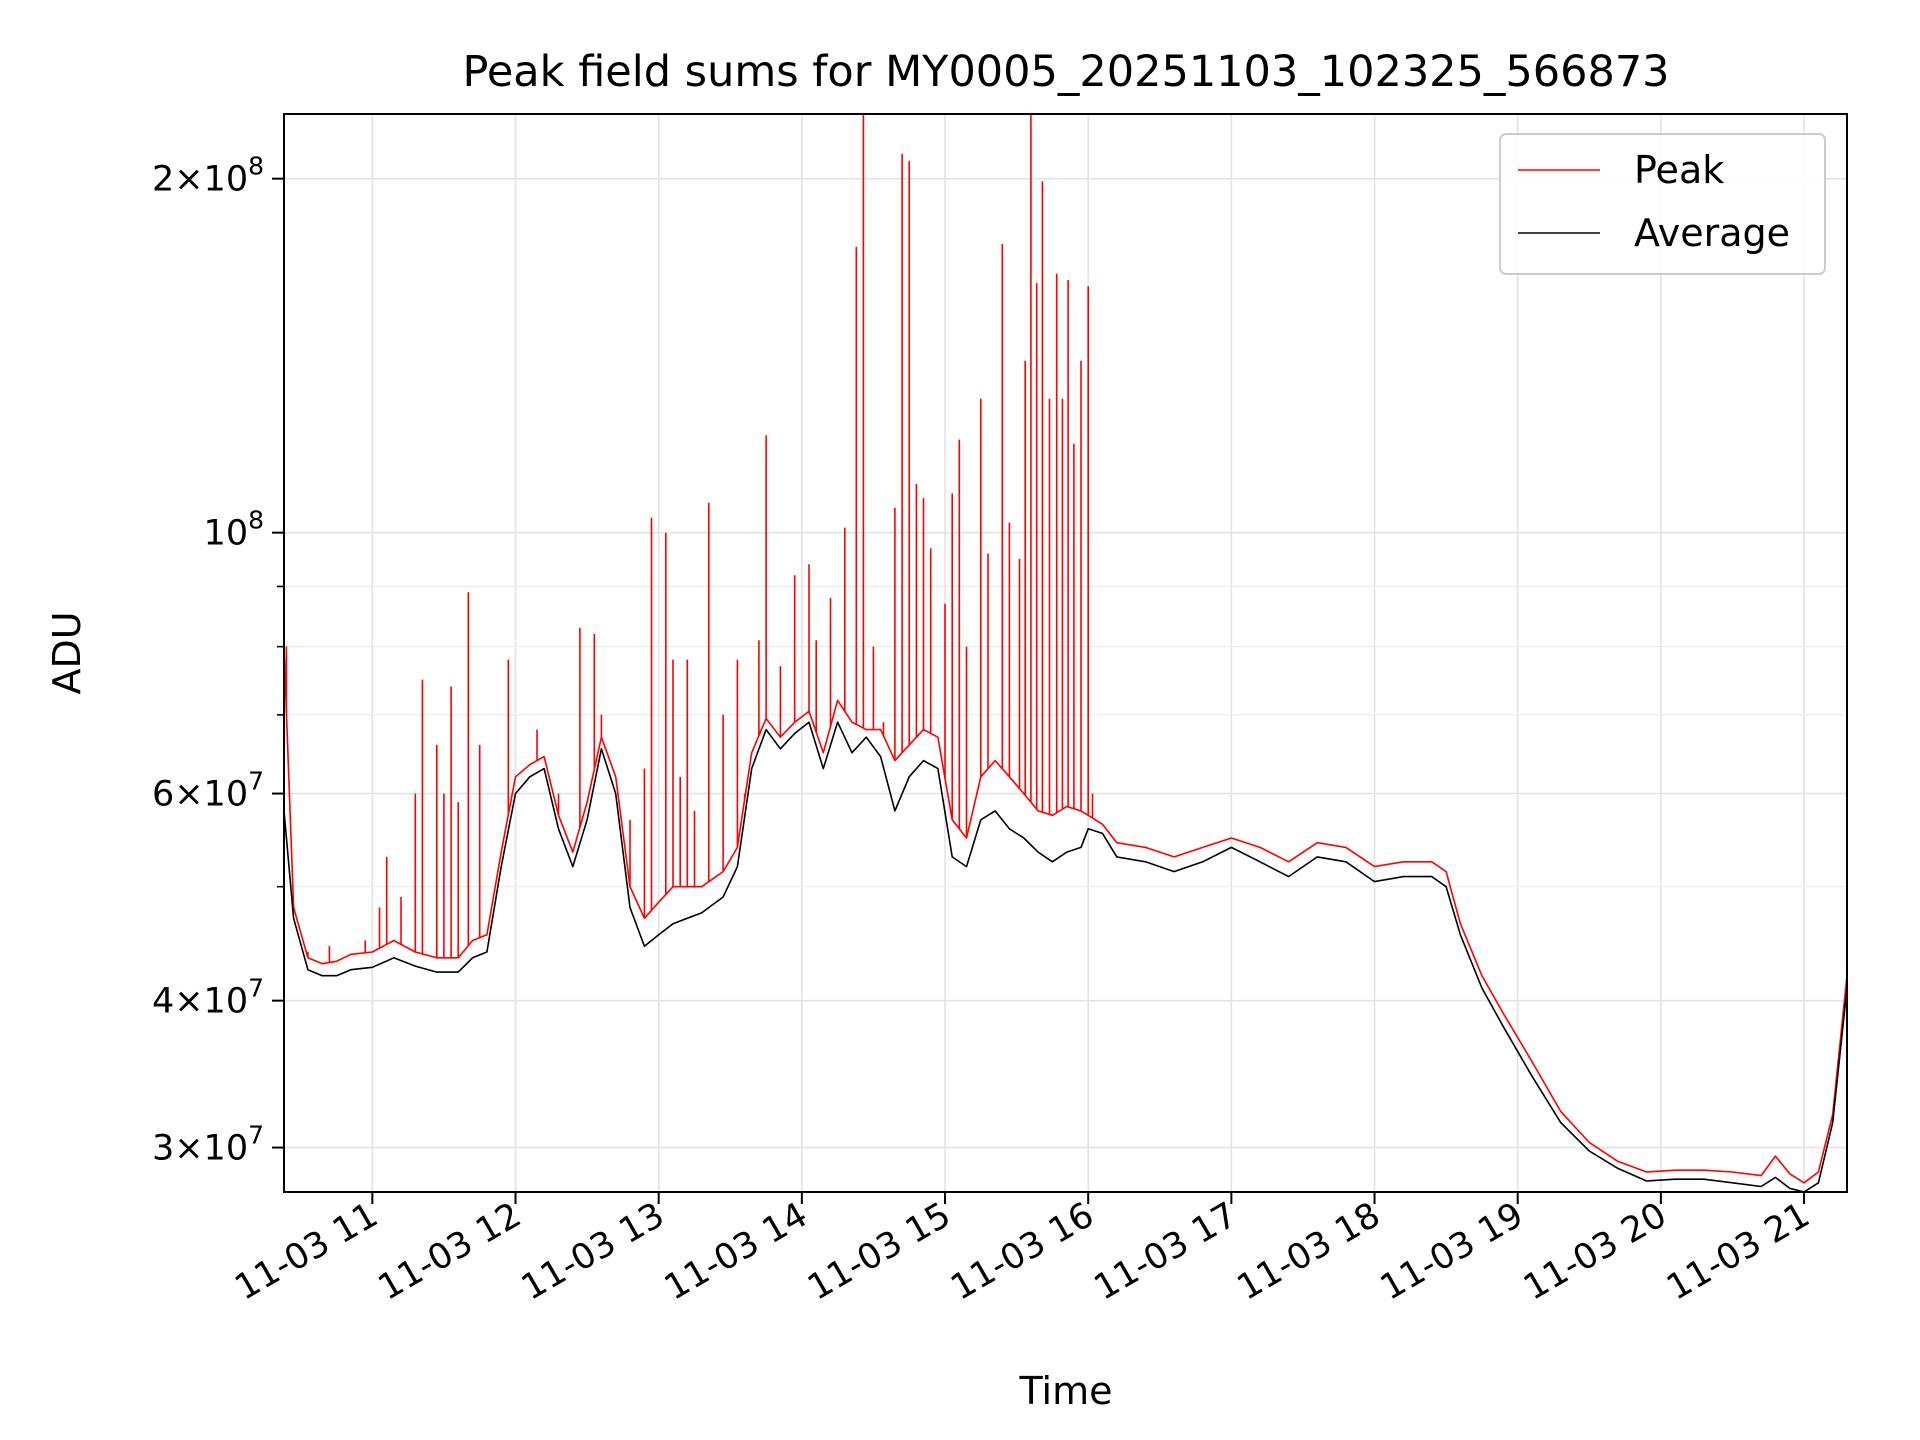  I want to click on y-tick-label: 2×108, so click(208, 176).